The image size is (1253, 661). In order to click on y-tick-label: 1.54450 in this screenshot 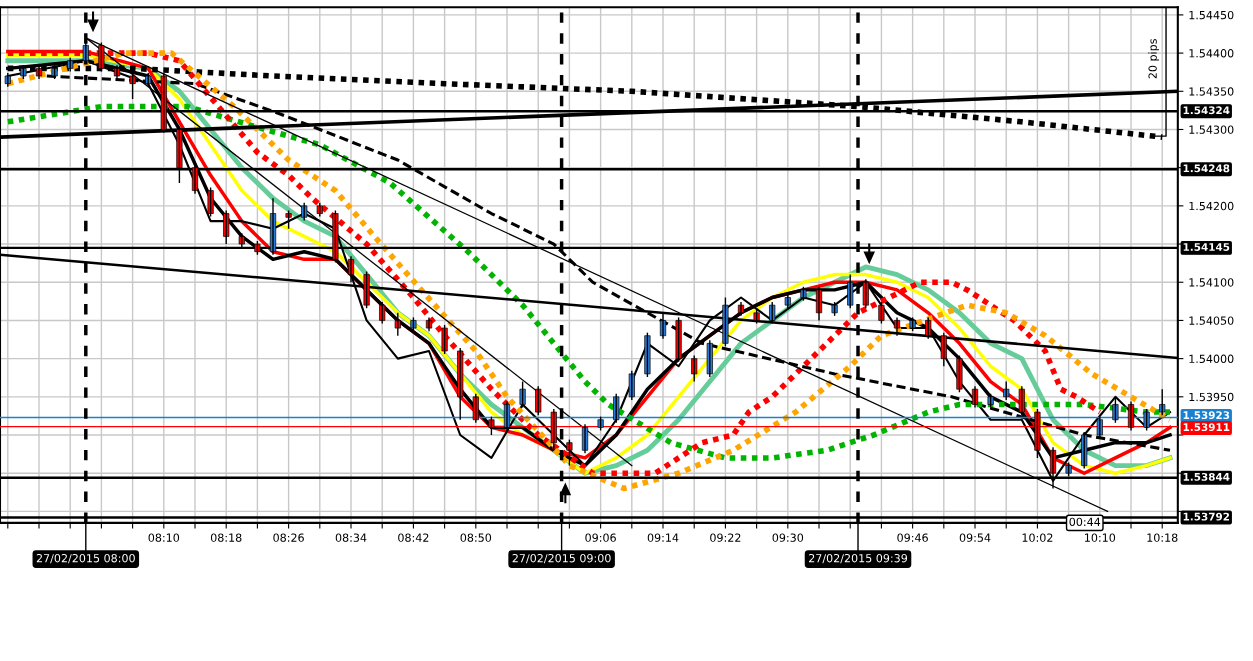, I will do `click(1211, 15)`.